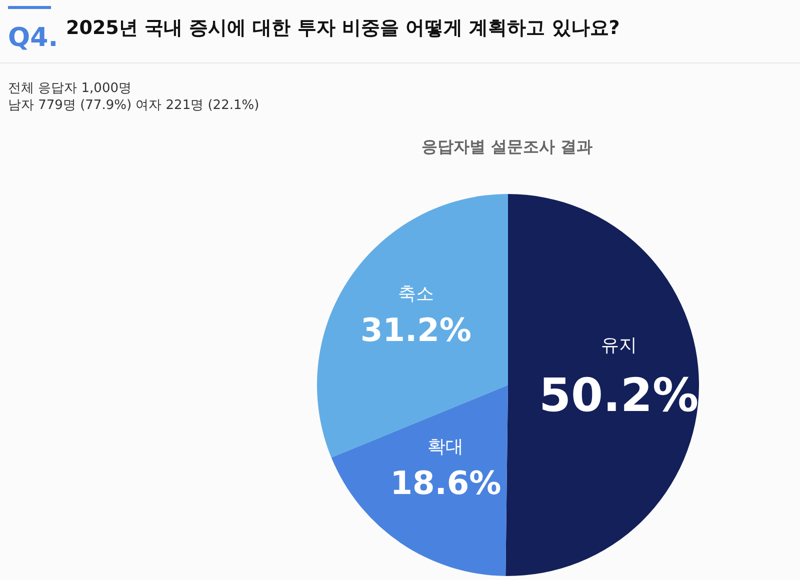 The height and width of the screenshot is (580, 800). I want to click on data-label: 18.6%, so click(446, 483).